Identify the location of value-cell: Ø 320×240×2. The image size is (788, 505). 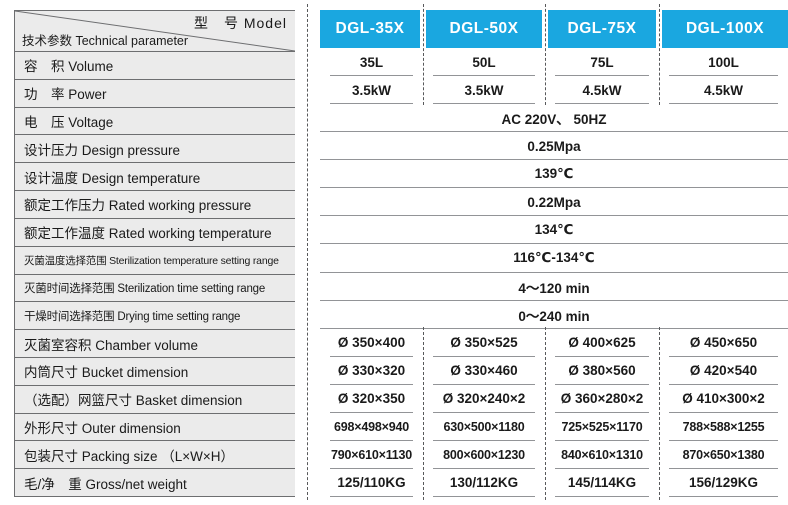
(484, 399).